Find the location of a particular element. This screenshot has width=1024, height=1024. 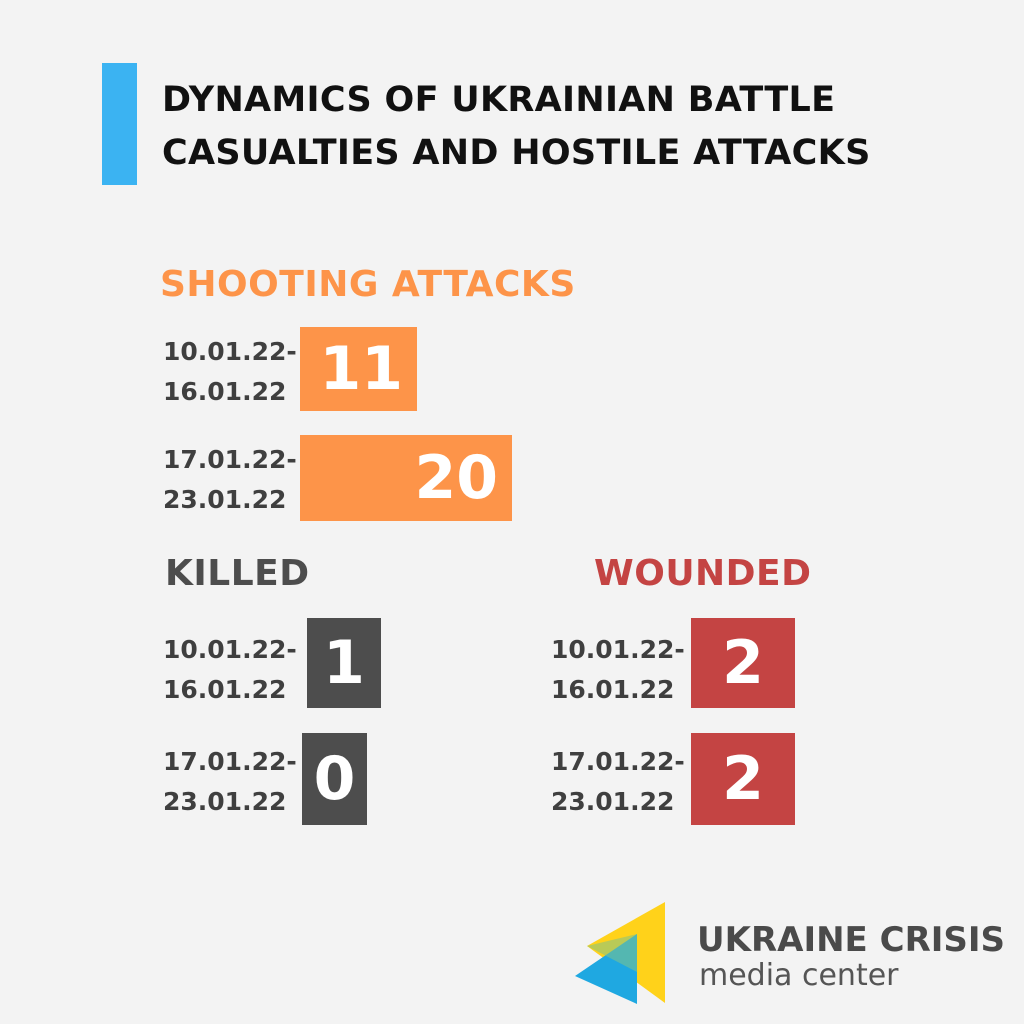

wounded-box-1: 2 is located at coordinates (743, 663).